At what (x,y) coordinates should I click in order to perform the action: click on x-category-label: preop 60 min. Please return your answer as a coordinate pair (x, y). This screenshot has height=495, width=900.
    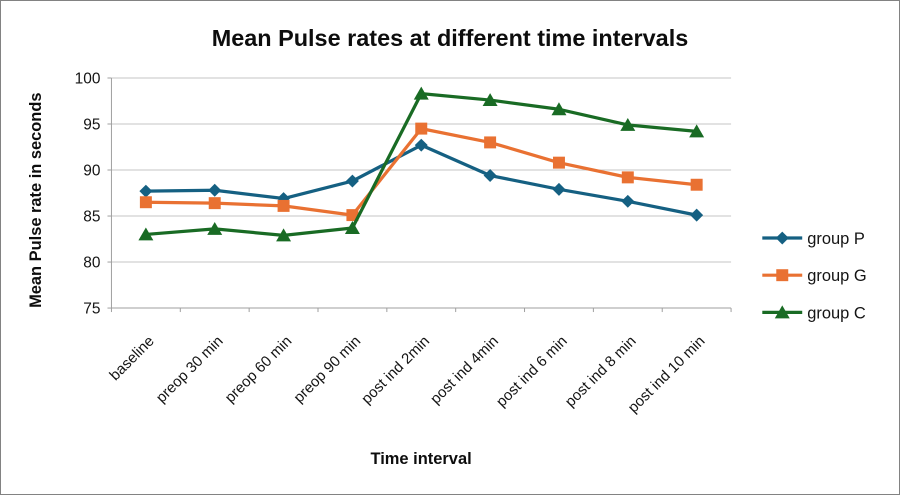
    Looking at the image, I should click on (259, 370).